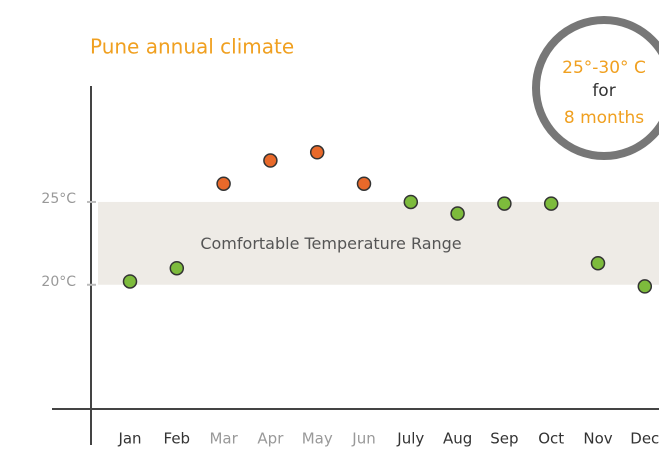 This screenshot has width=659, height=453. Describe the element at coordinates (330, 243) in the screenshot. I see `band-label: Comfortable Temperature Range` at that location.